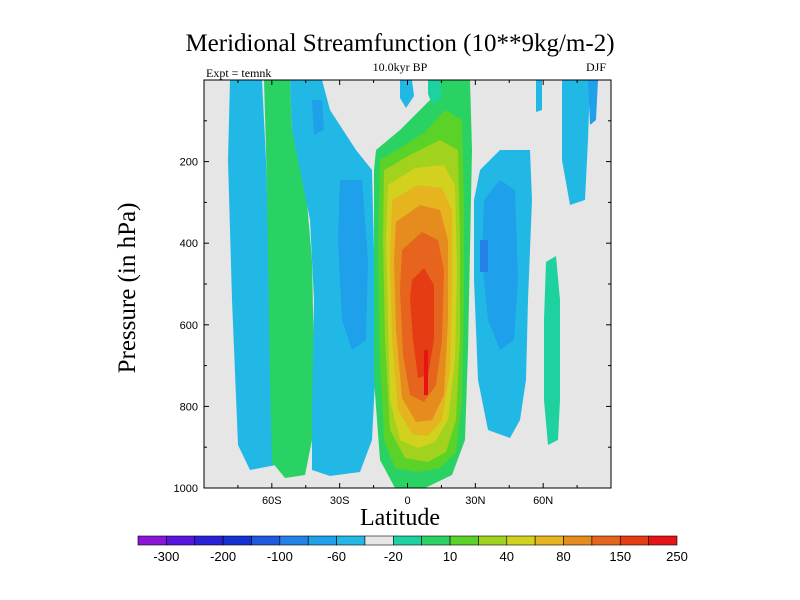  Describe the element at coordinates (677, 556) in the screenshot. I see `colorbar-label: 250` at that location.